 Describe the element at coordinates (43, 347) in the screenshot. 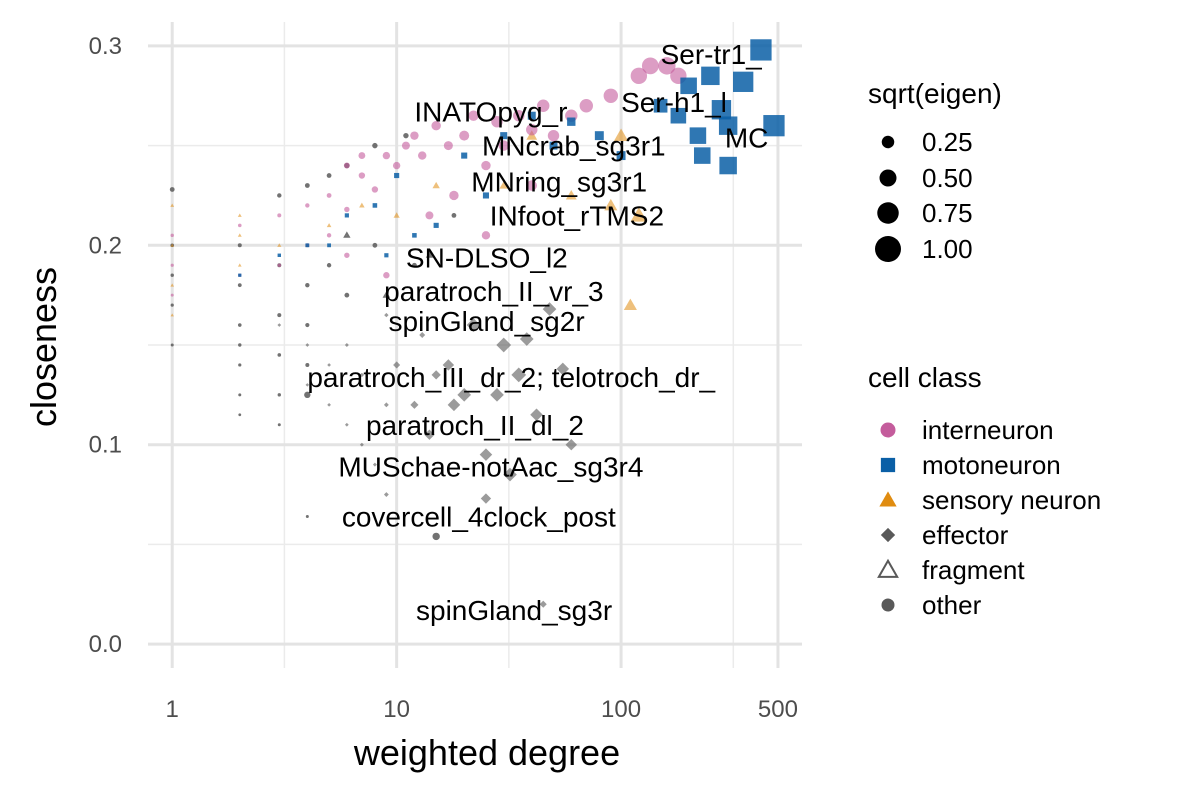

I see `y-axis-title: closeness` at that location.